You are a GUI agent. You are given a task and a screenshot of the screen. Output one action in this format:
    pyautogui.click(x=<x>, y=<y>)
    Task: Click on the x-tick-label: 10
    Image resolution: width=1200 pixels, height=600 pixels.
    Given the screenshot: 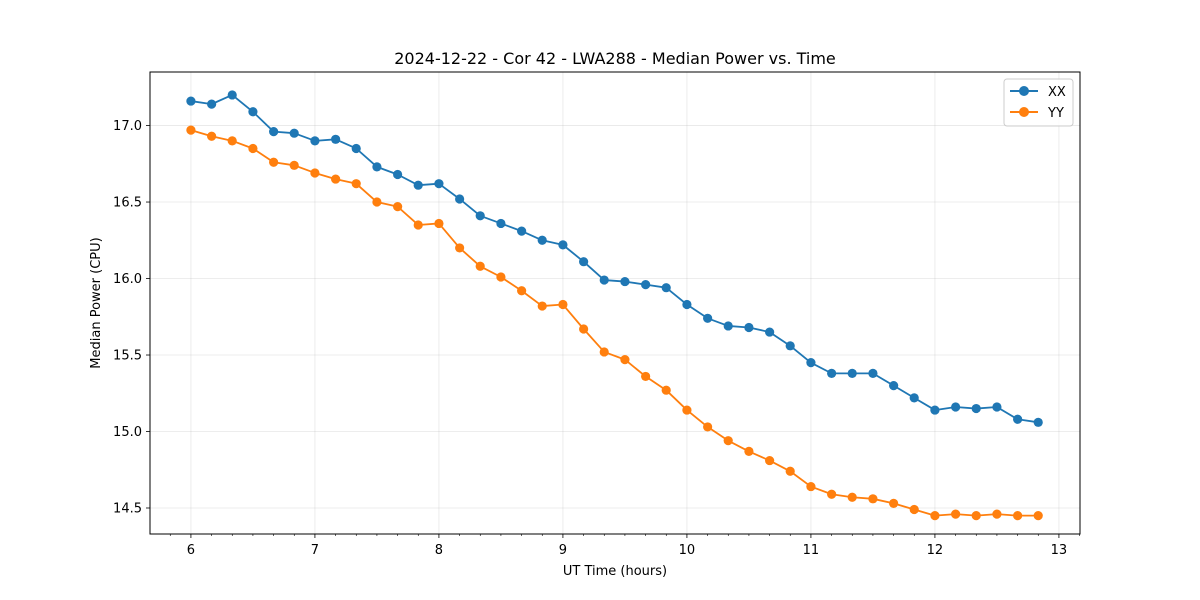 What is the action you would take?
    pyautogui.click(x=687, y=550)
    